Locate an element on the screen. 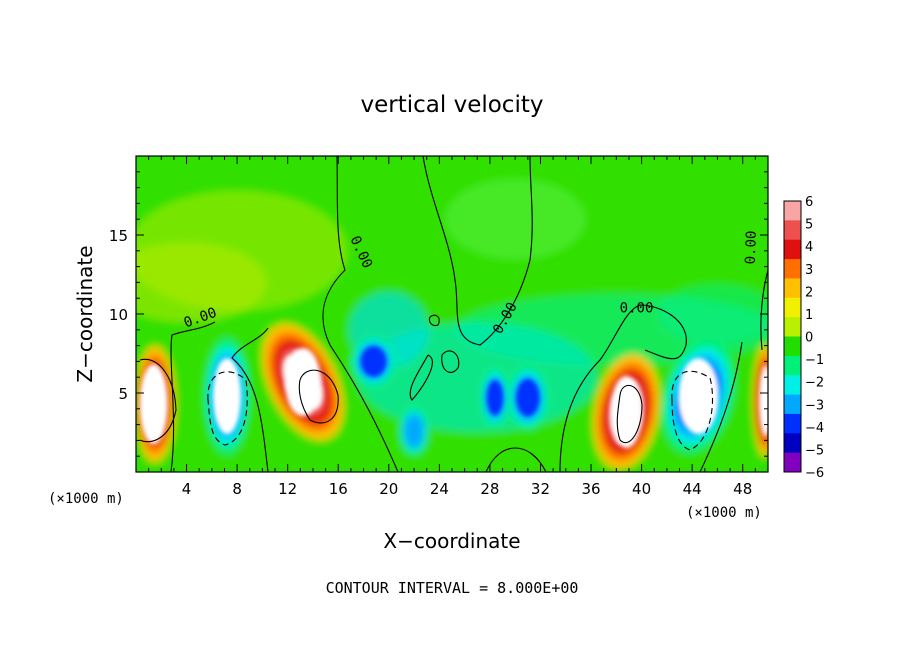 Image resolution: width=904 pixels, height=654 pixels. x-unit-label-left: (×1000 m) is located at coordinates (86, 499).